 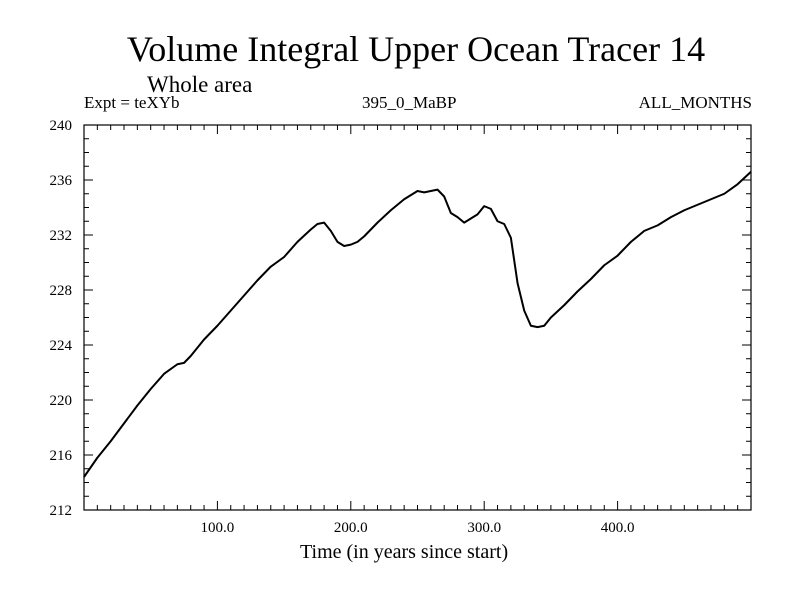 What do you see at coordinates (404, 552) in the screenshot?
I see `x-axis-label: Time (in years since start)` at bounding box center [404, 552].